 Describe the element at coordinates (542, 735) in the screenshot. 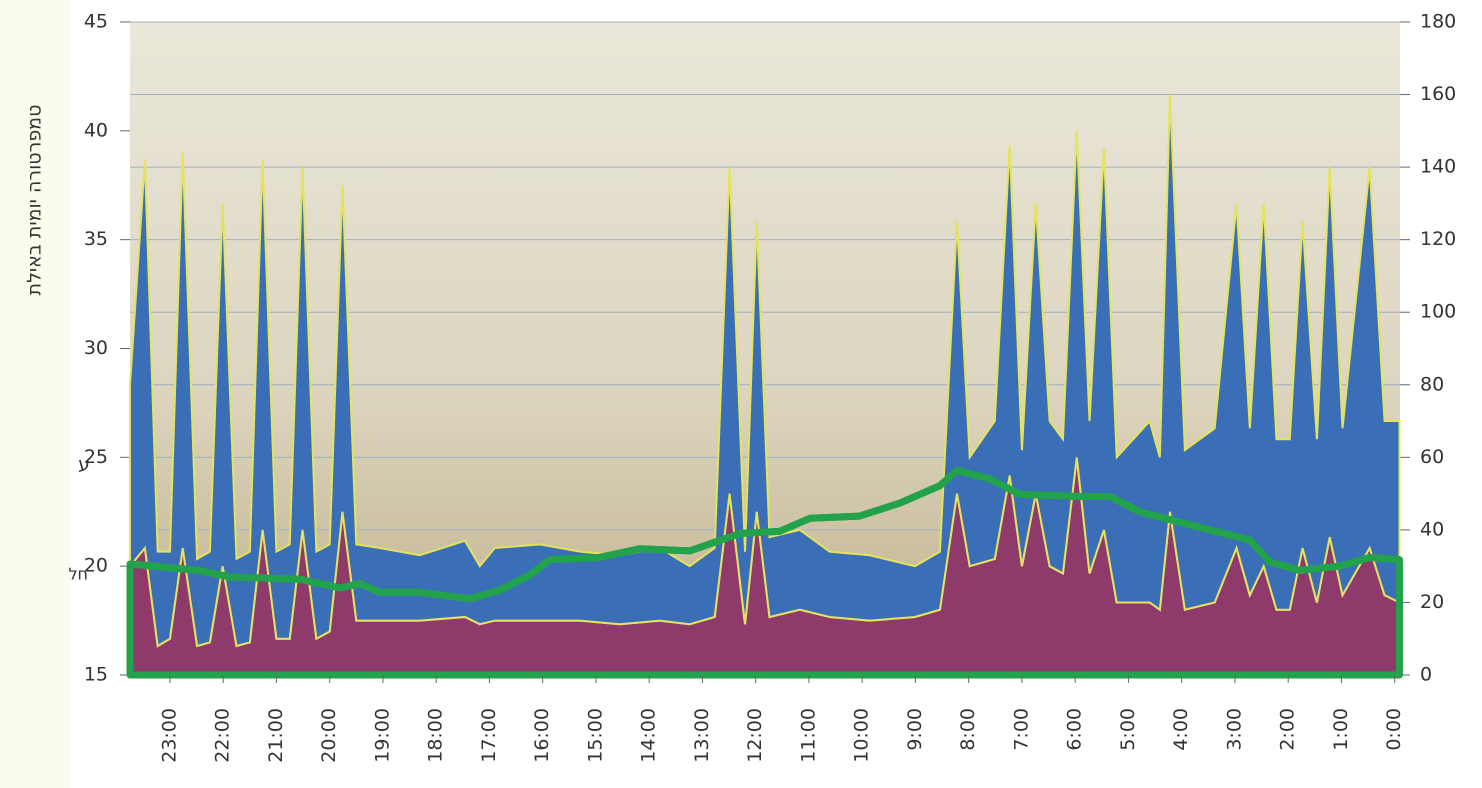

I see `x-tick-label: 16:00` at that location.